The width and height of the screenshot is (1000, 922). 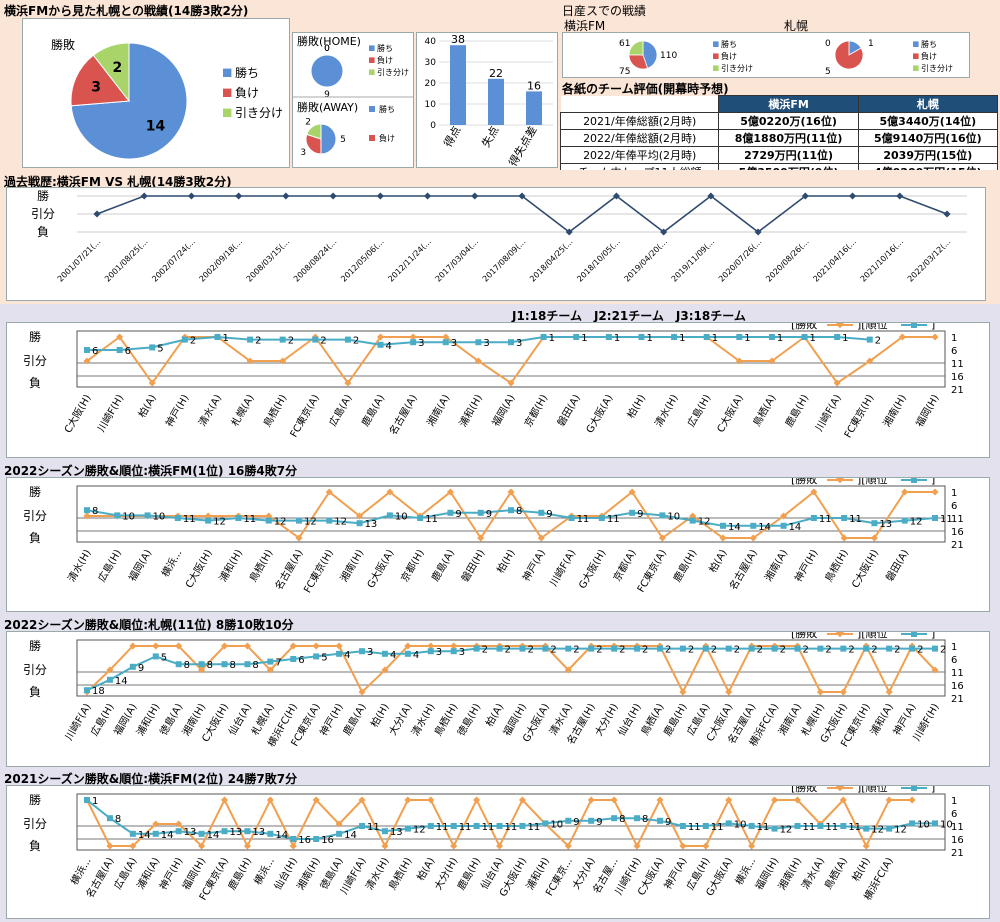 I want to click on result-axis-label: 引分, so click(x=43, y=214).